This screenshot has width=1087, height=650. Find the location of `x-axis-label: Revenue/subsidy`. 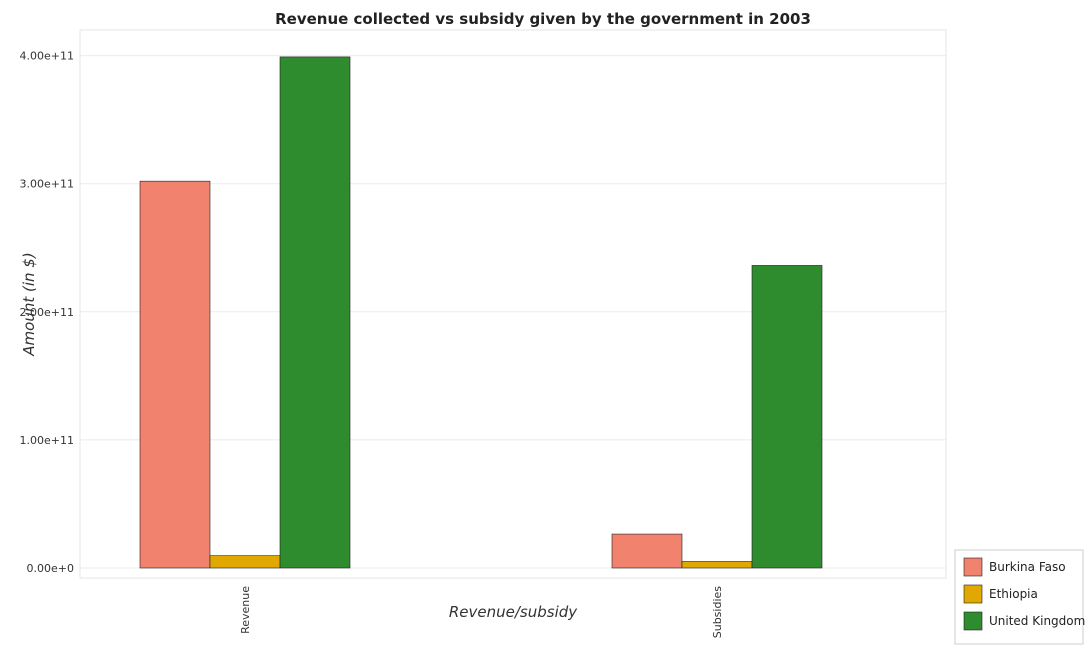

x-axis-label: Revenue/subsidy is located at coordinates (513, 612).